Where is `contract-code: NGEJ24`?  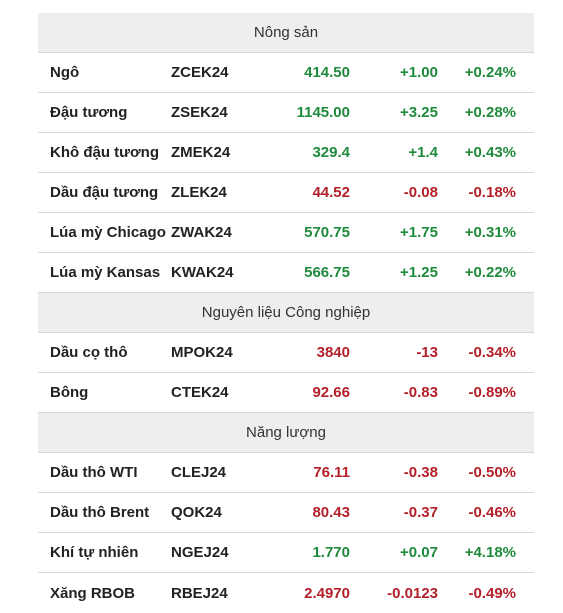
contract-code: NGEJ24 is located at coordinates (200, 552).